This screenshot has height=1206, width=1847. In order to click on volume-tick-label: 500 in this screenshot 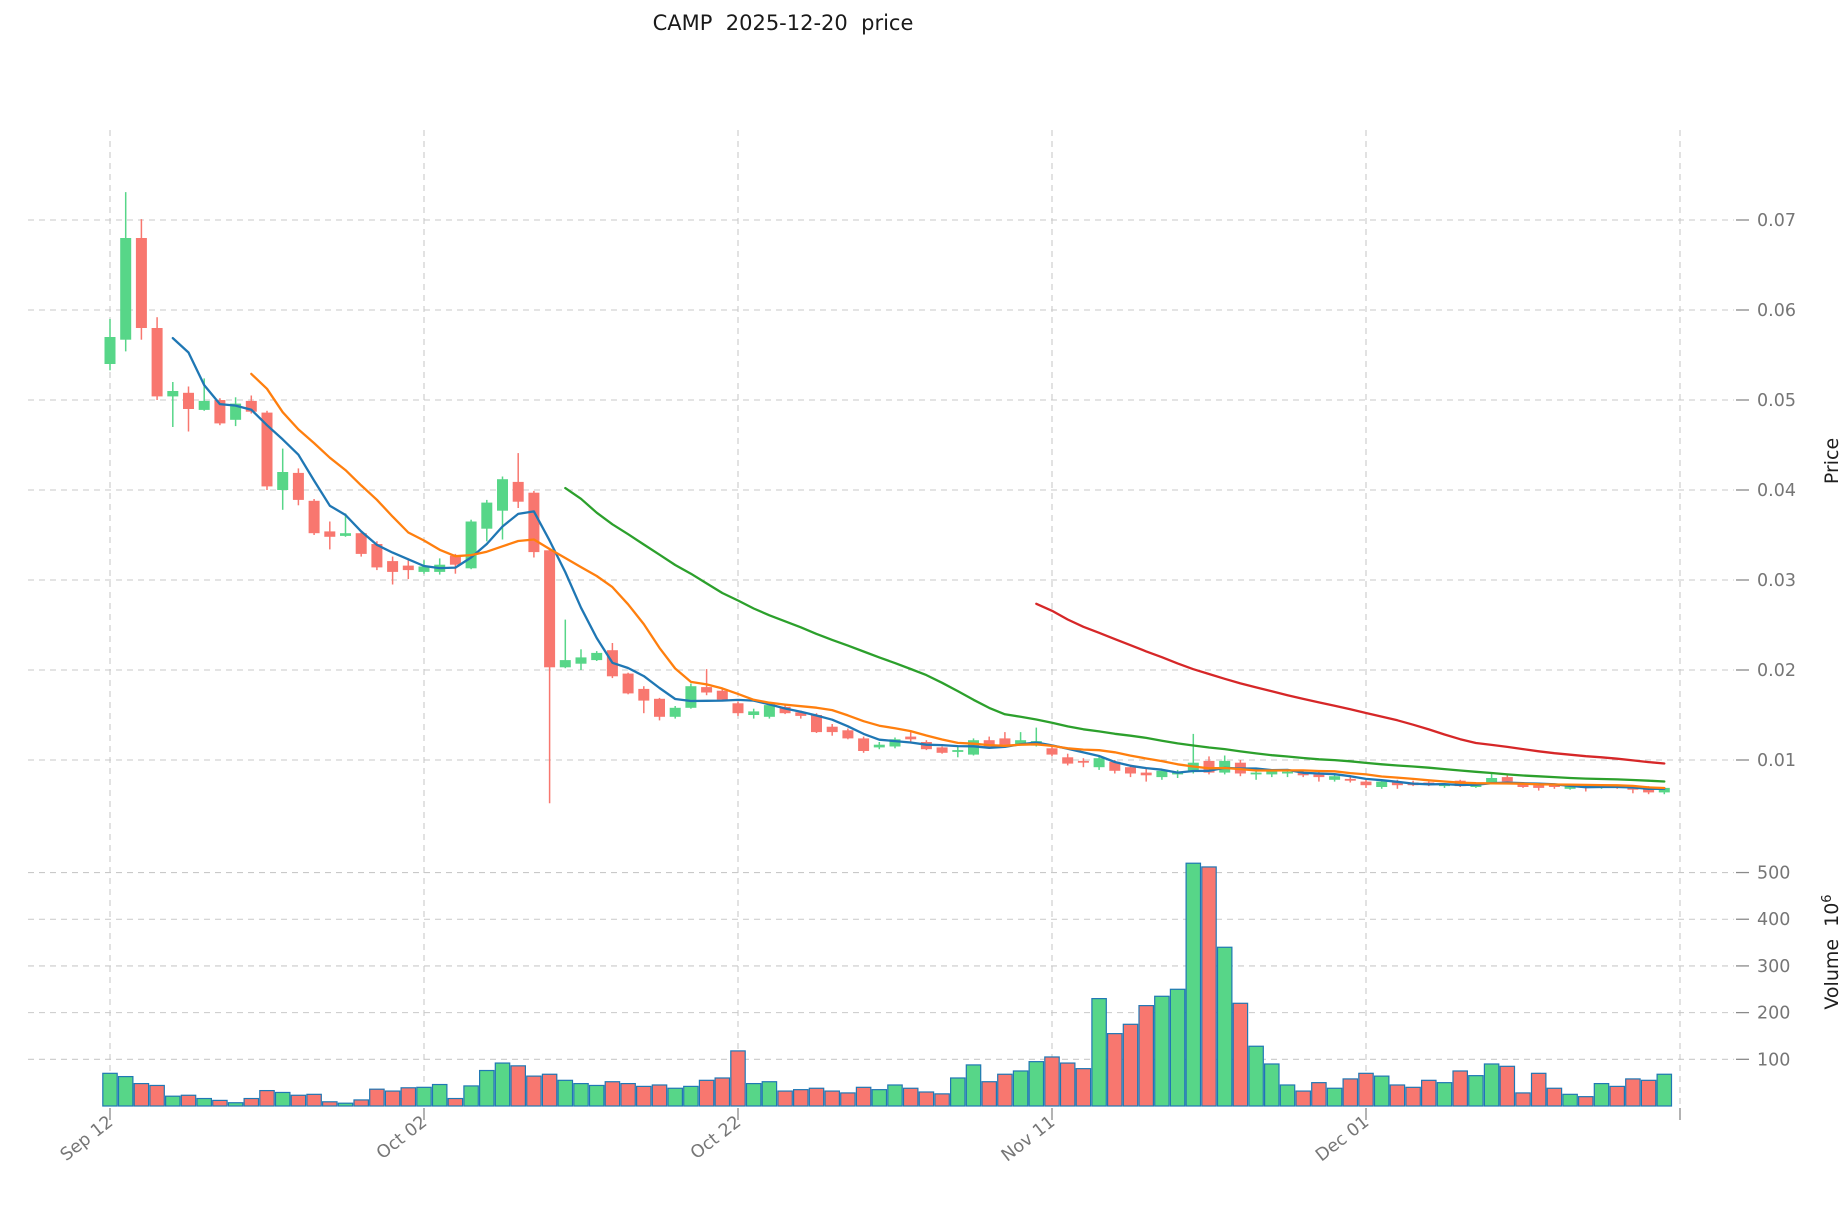, I will do `click(1773, 874)`.